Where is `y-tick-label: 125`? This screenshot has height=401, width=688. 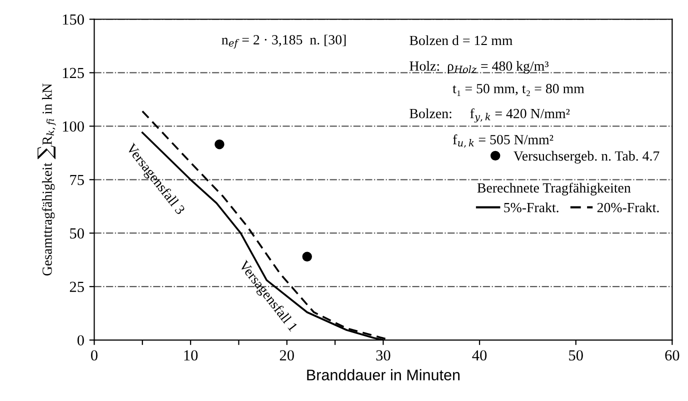
y-tick-label: 125 is located at coordinates (73, 73).